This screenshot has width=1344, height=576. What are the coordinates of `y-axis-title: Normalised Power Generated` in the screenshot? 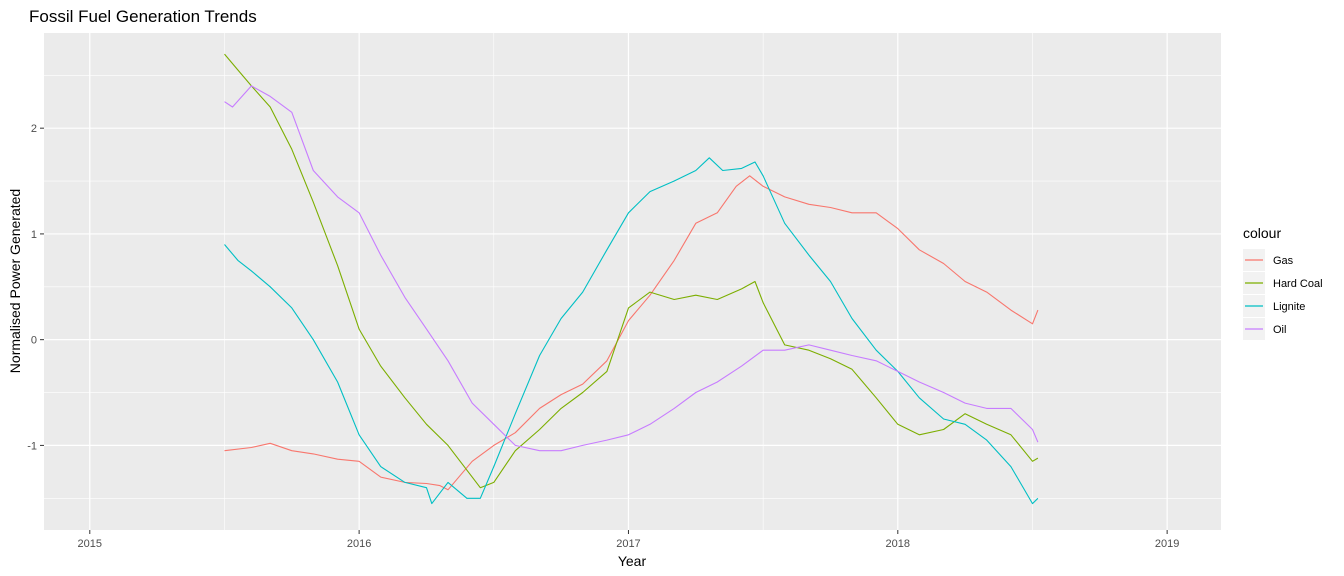 It's located at (15, 281).